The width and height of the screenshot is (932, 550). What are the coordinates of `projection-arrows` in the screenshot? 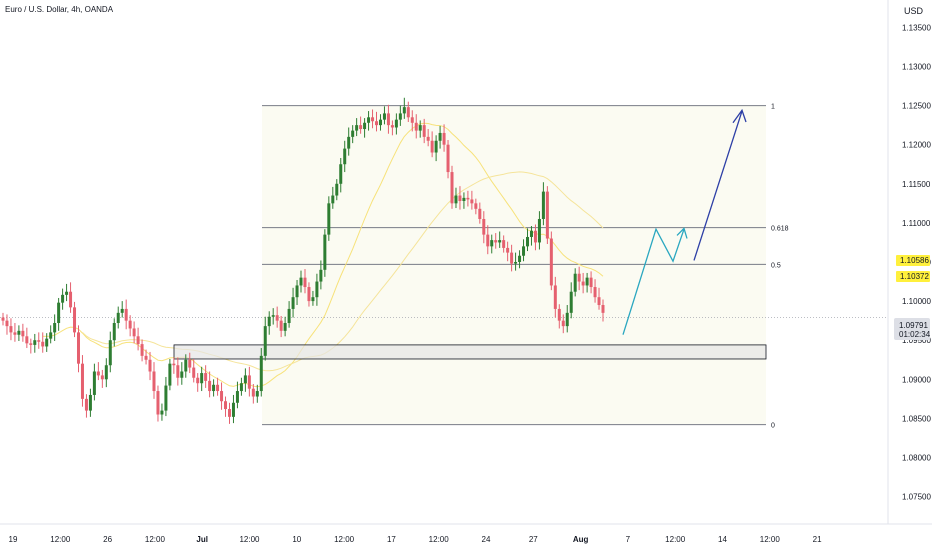 It's located at (684, 221).